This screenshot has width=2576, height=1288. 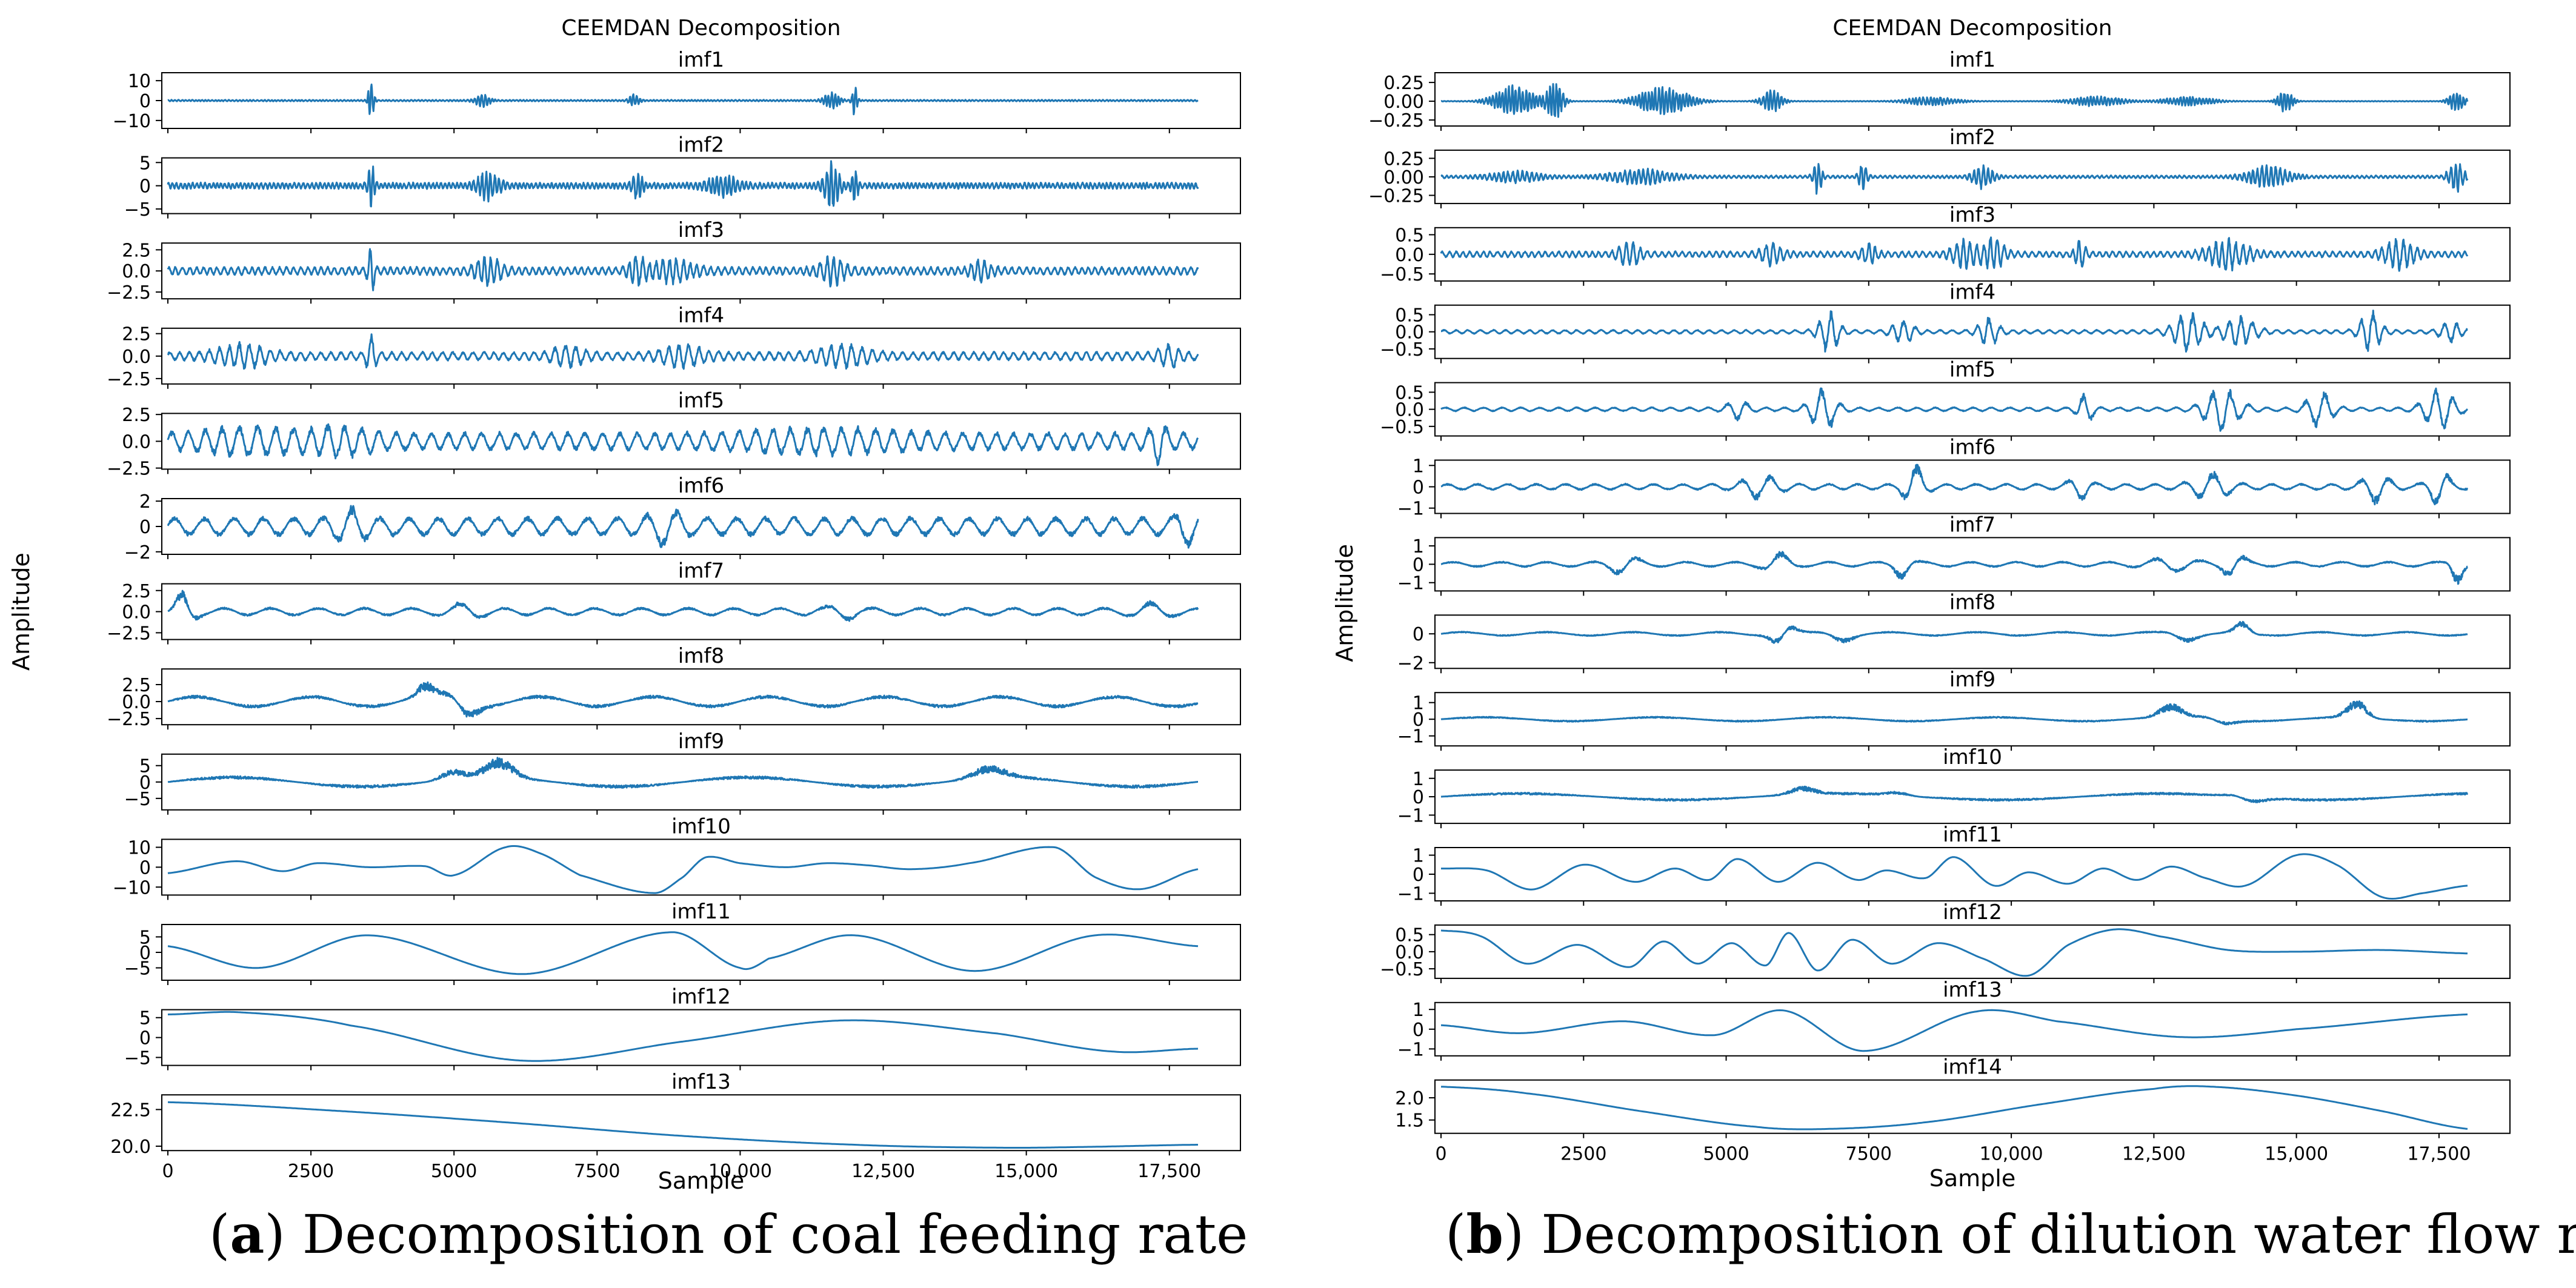 I want to click on signal-line-imf1, so click(x=1954, y=100).